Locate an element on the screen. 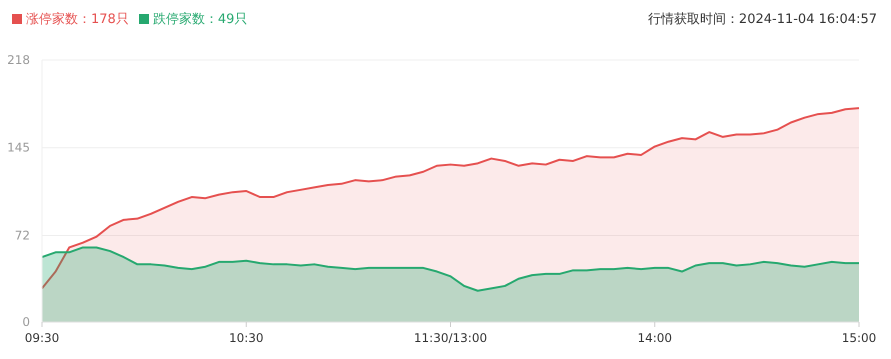 The width and height of the screenshot is (891, 359). x-tick-label: 11:30/13:00 is located at coordinates (451, 338).